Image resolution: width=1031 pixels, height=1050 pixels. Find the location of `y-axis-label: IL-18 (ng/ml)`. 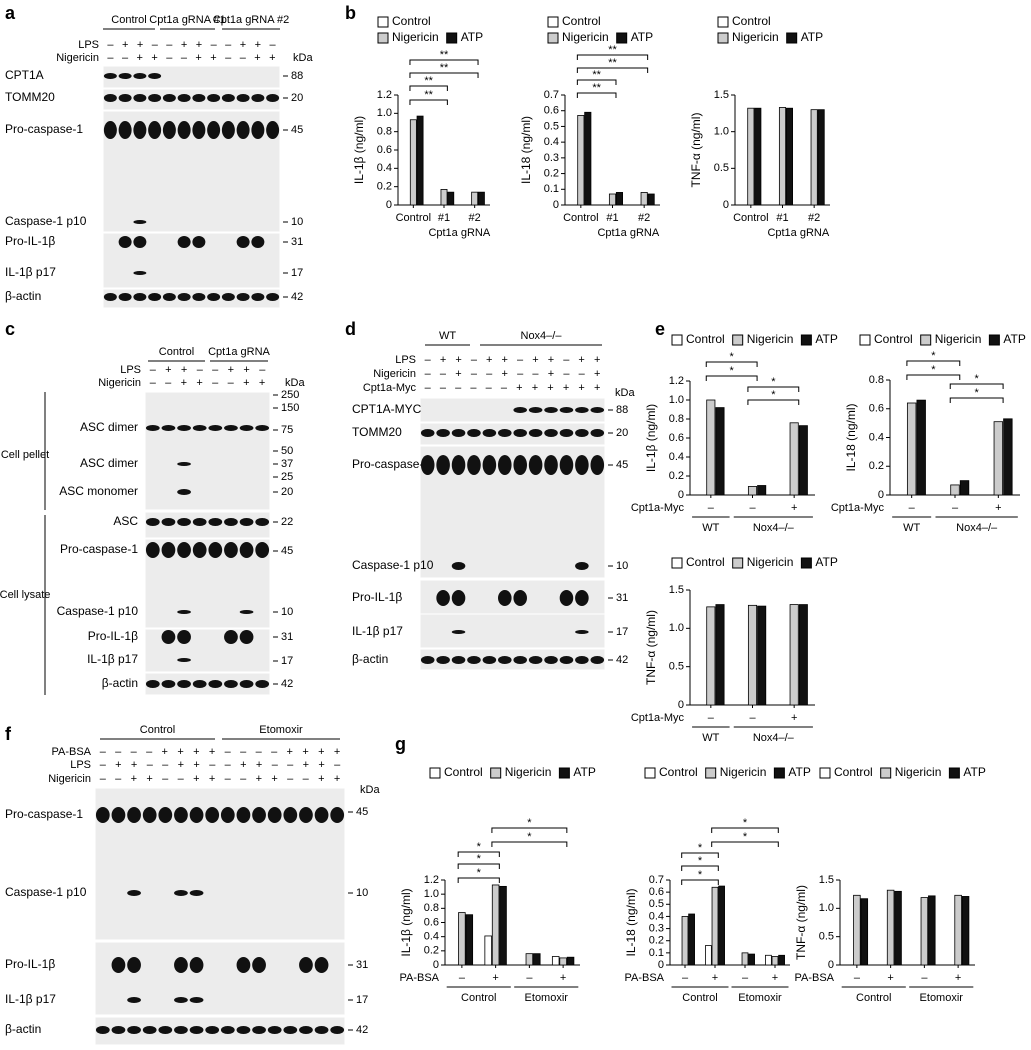

y-axis-label: IL-18 (ng/ml) is located at coordinates (526, 150).